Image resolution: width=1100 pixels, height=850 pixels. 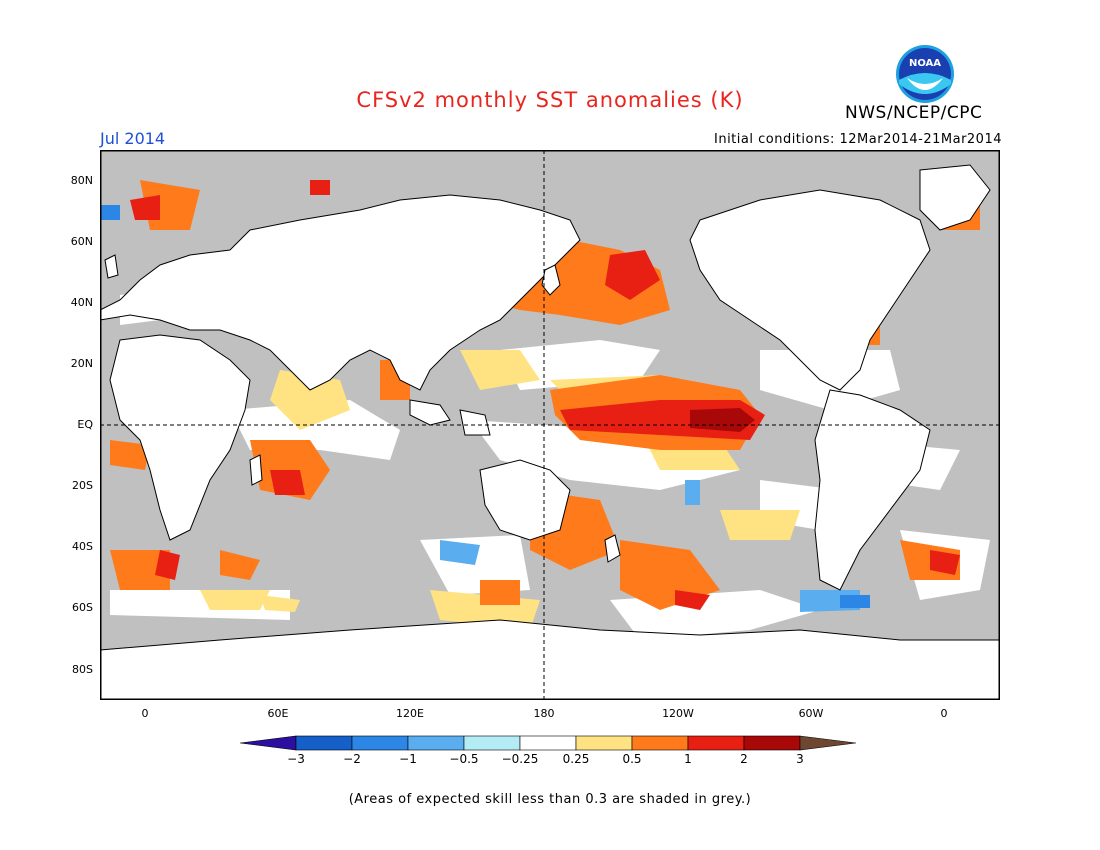 What do you see at coordinates (81, 180) in the screenshot?
I see `lat-label-80n: 80N` at bounding box center [81, 180].